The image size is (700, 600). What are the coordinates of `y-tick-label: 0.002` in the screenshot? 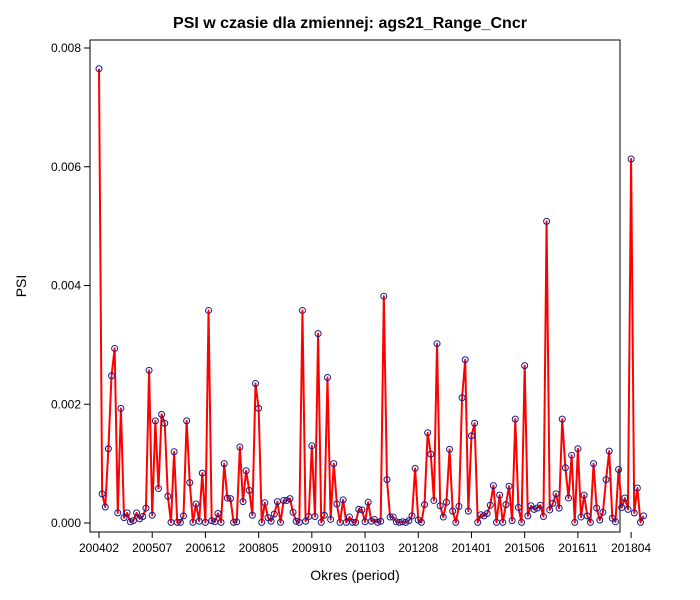 It's located at (66, 404).